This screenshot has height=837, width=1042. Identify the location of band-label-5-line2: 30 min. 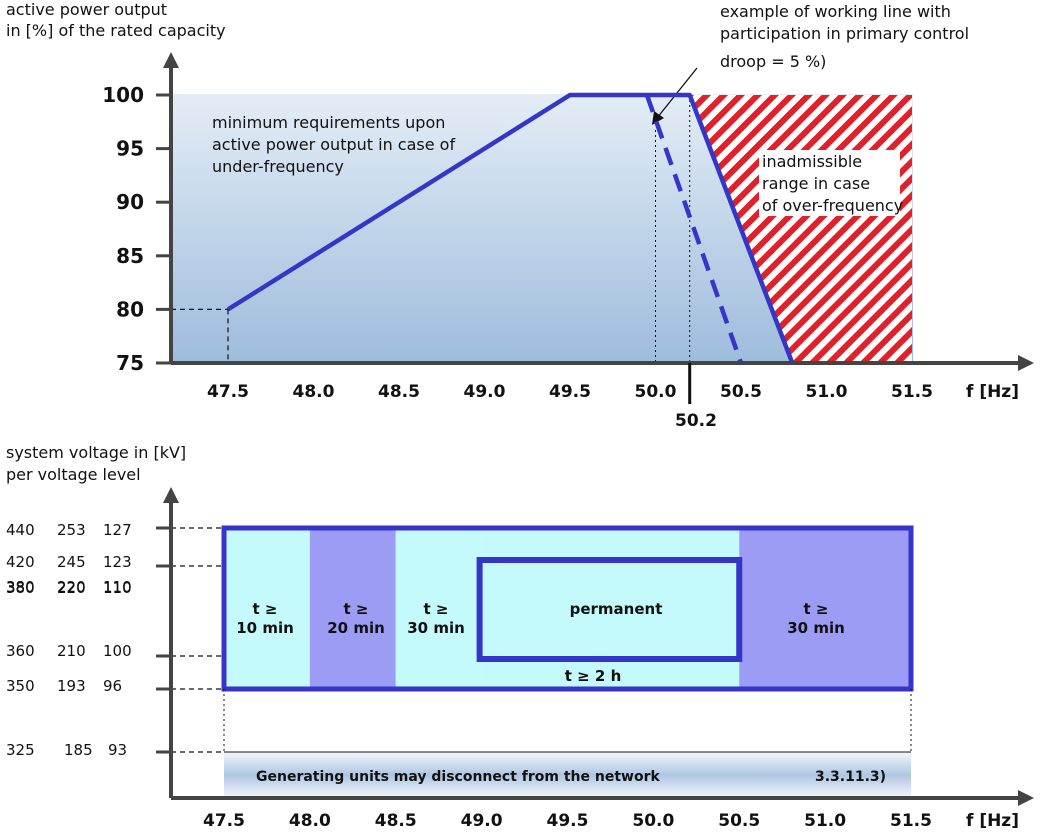
(816, 628).